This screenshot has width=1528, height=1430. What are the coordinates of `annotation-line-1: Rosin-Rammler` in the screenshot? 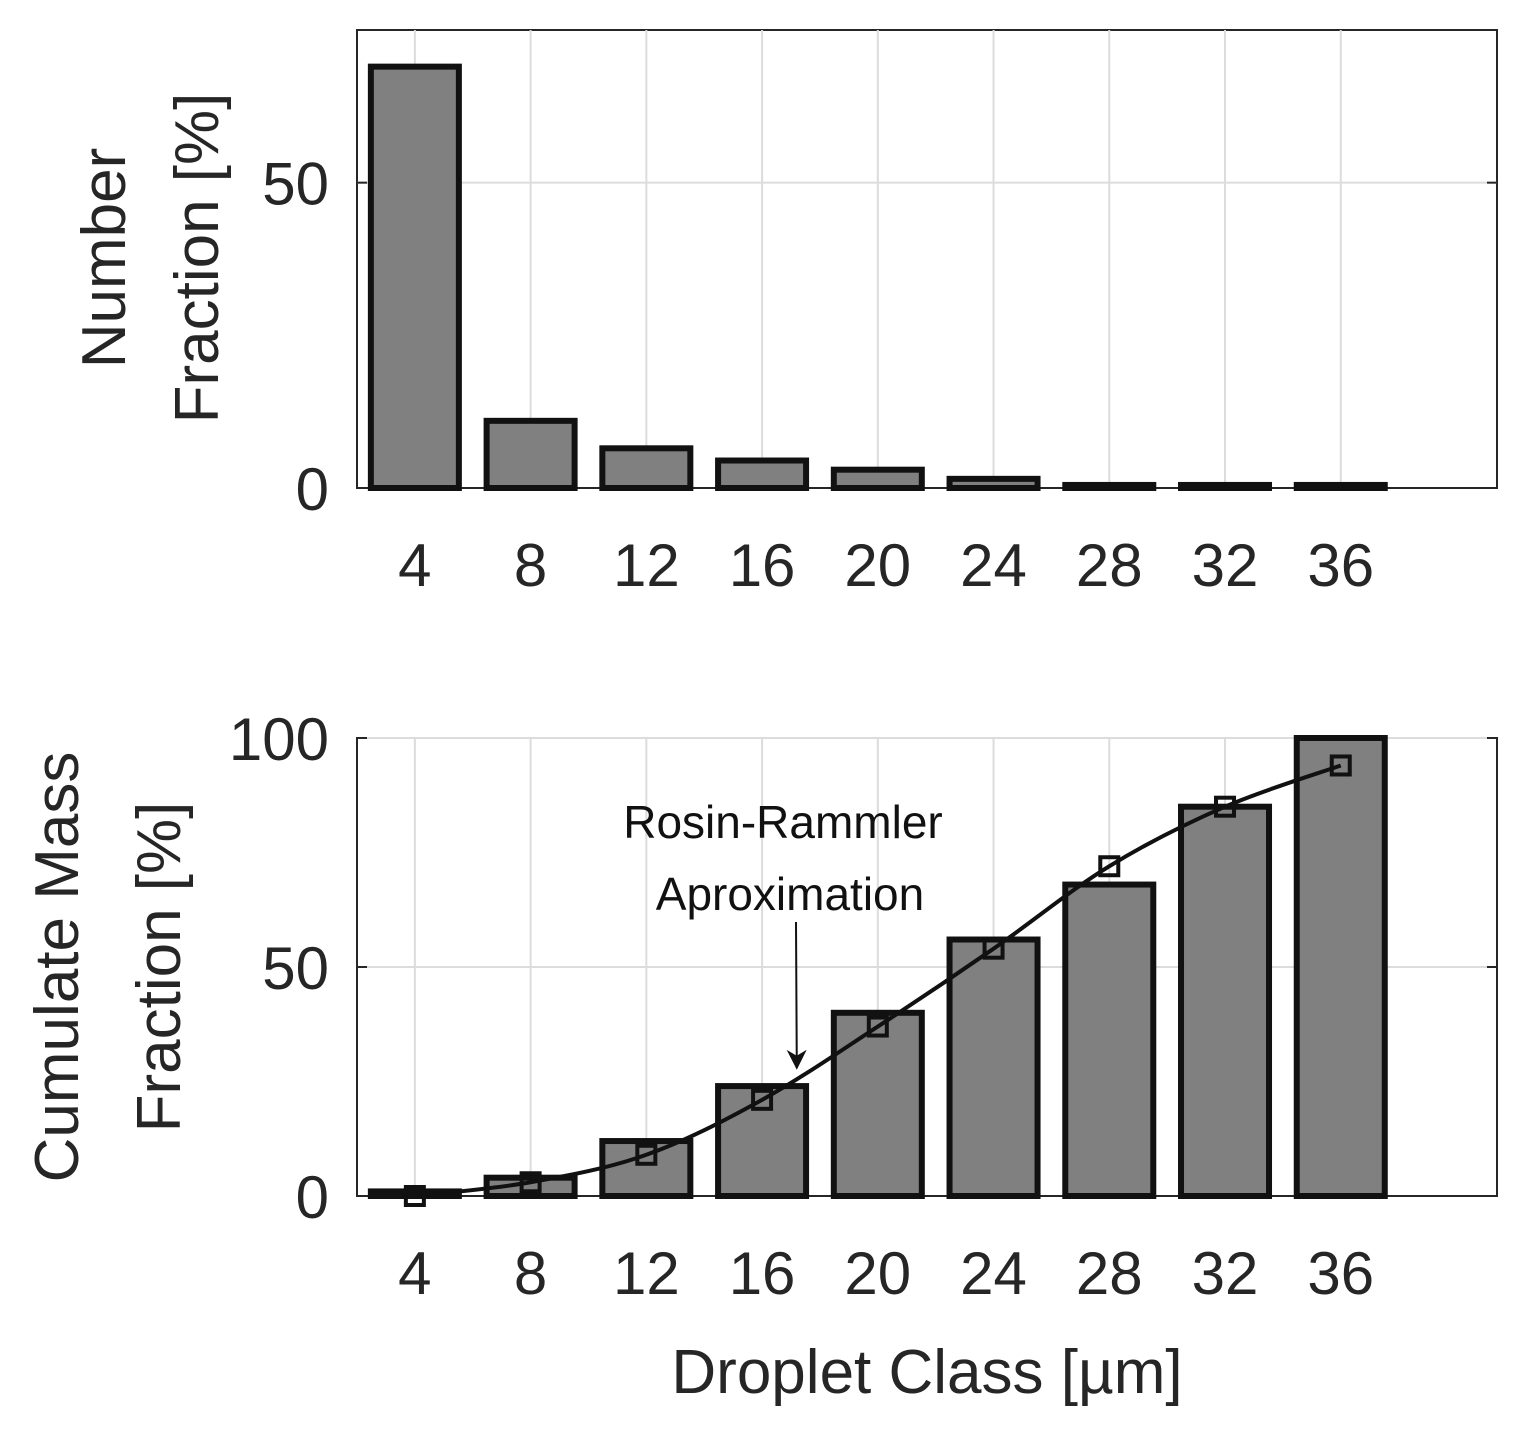 It's located at (782, 822).